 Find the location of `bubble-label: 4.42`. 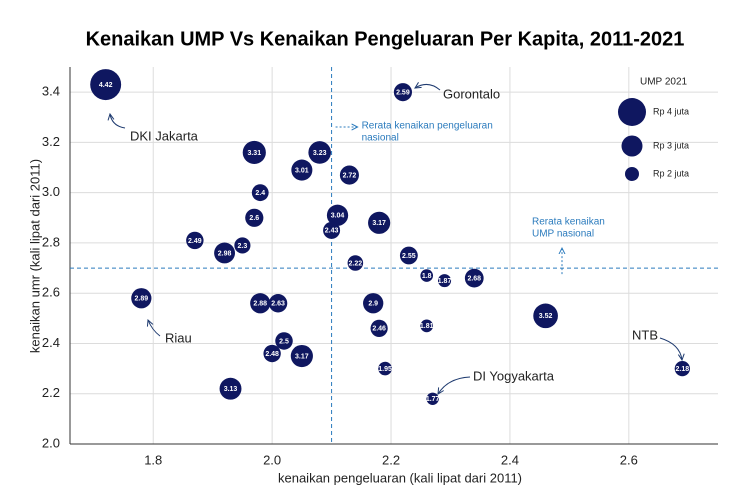

bubble-label: 4.42 is located at coordinates (106, 85).